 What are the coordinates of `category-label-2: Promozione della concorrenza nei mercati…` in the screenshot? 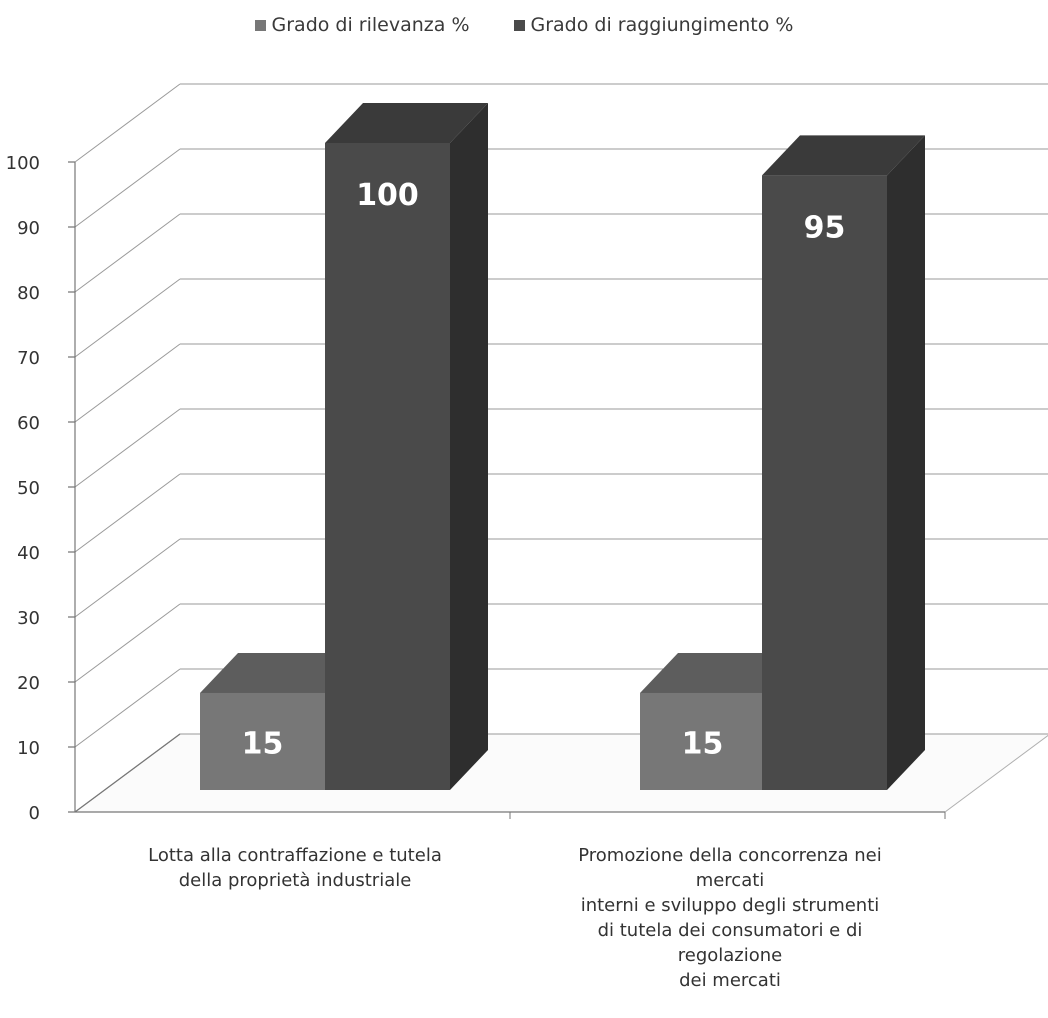 It's located at (730, 918).